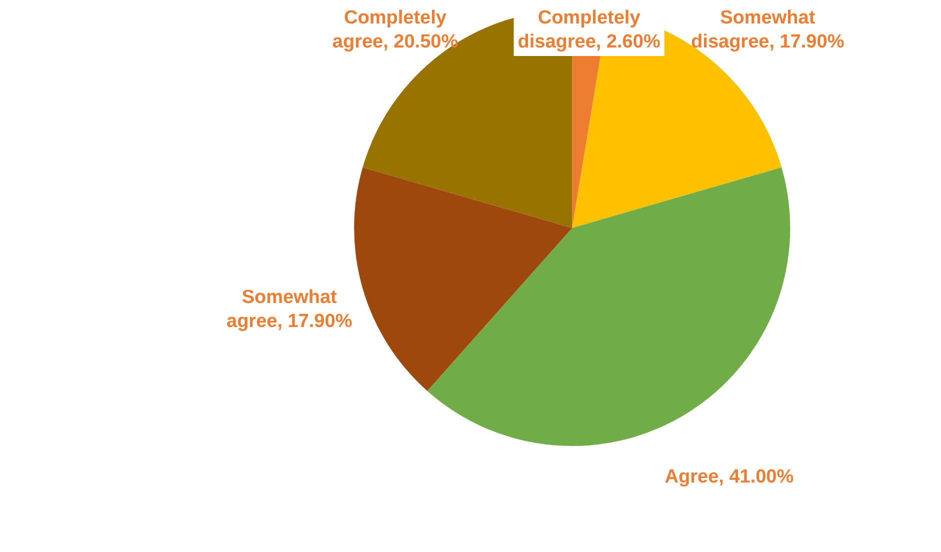 This screenshot has height=552, width=941. What do you see at coordinates (589, 30) in the screenshot?
I see `slice-label: Completely disagree, 2.60%` at bounding box center [589, 30].